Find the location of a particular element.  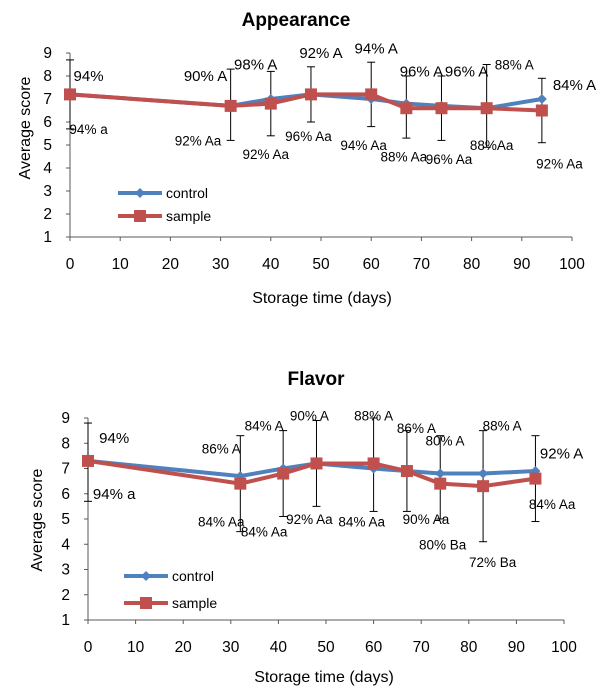

x-tick-label: 70 is located at coordinates (422, 647).